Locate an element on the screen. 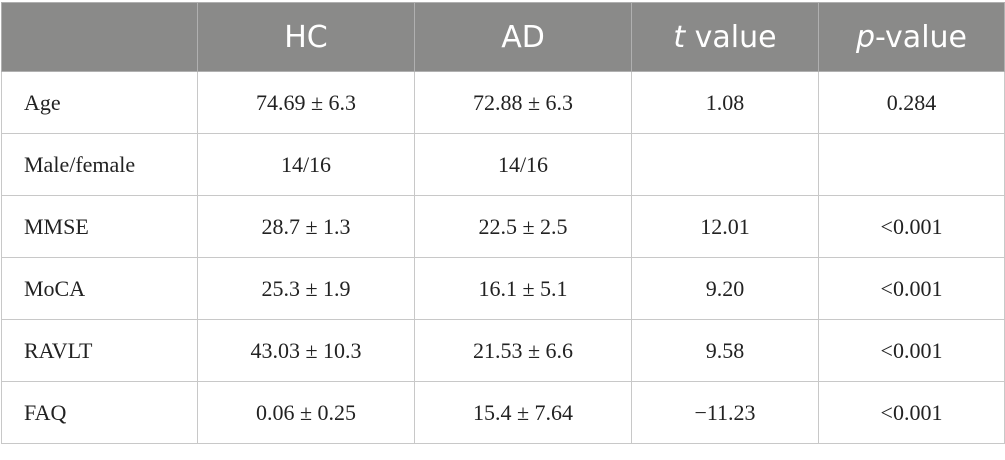 The height and width of the screenshot is (460, 1005). table-row: Age 74.69 ± 6.3 72.88 ± 6.3 1.08 0.284 is located at coordinates (503, 102).